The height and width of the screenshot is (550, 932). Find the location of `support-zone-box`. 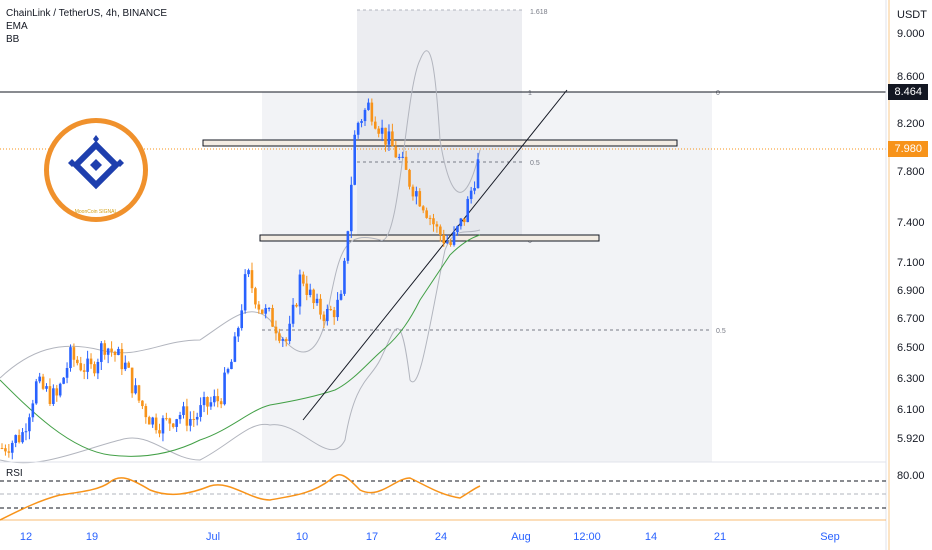

support-zone-box is located at coordinates (429, 238).